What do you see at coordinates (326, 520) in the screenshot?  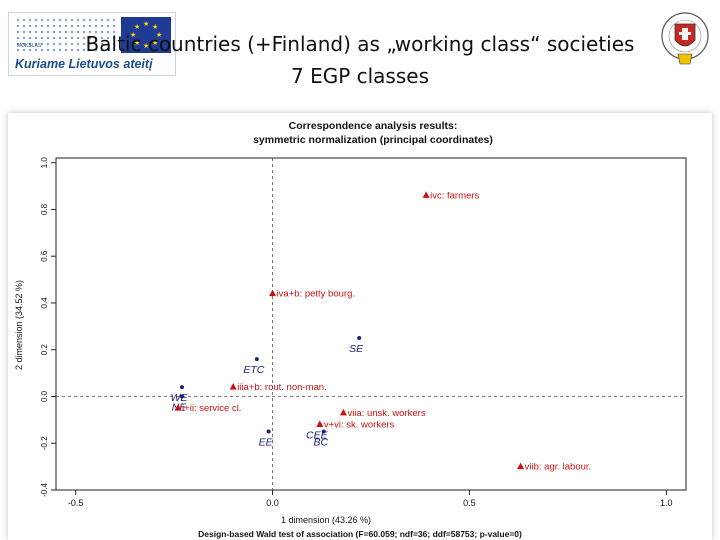 I see `x-axis-label: 1 dimension (43.26 %)` at bounding box center [326, 520].